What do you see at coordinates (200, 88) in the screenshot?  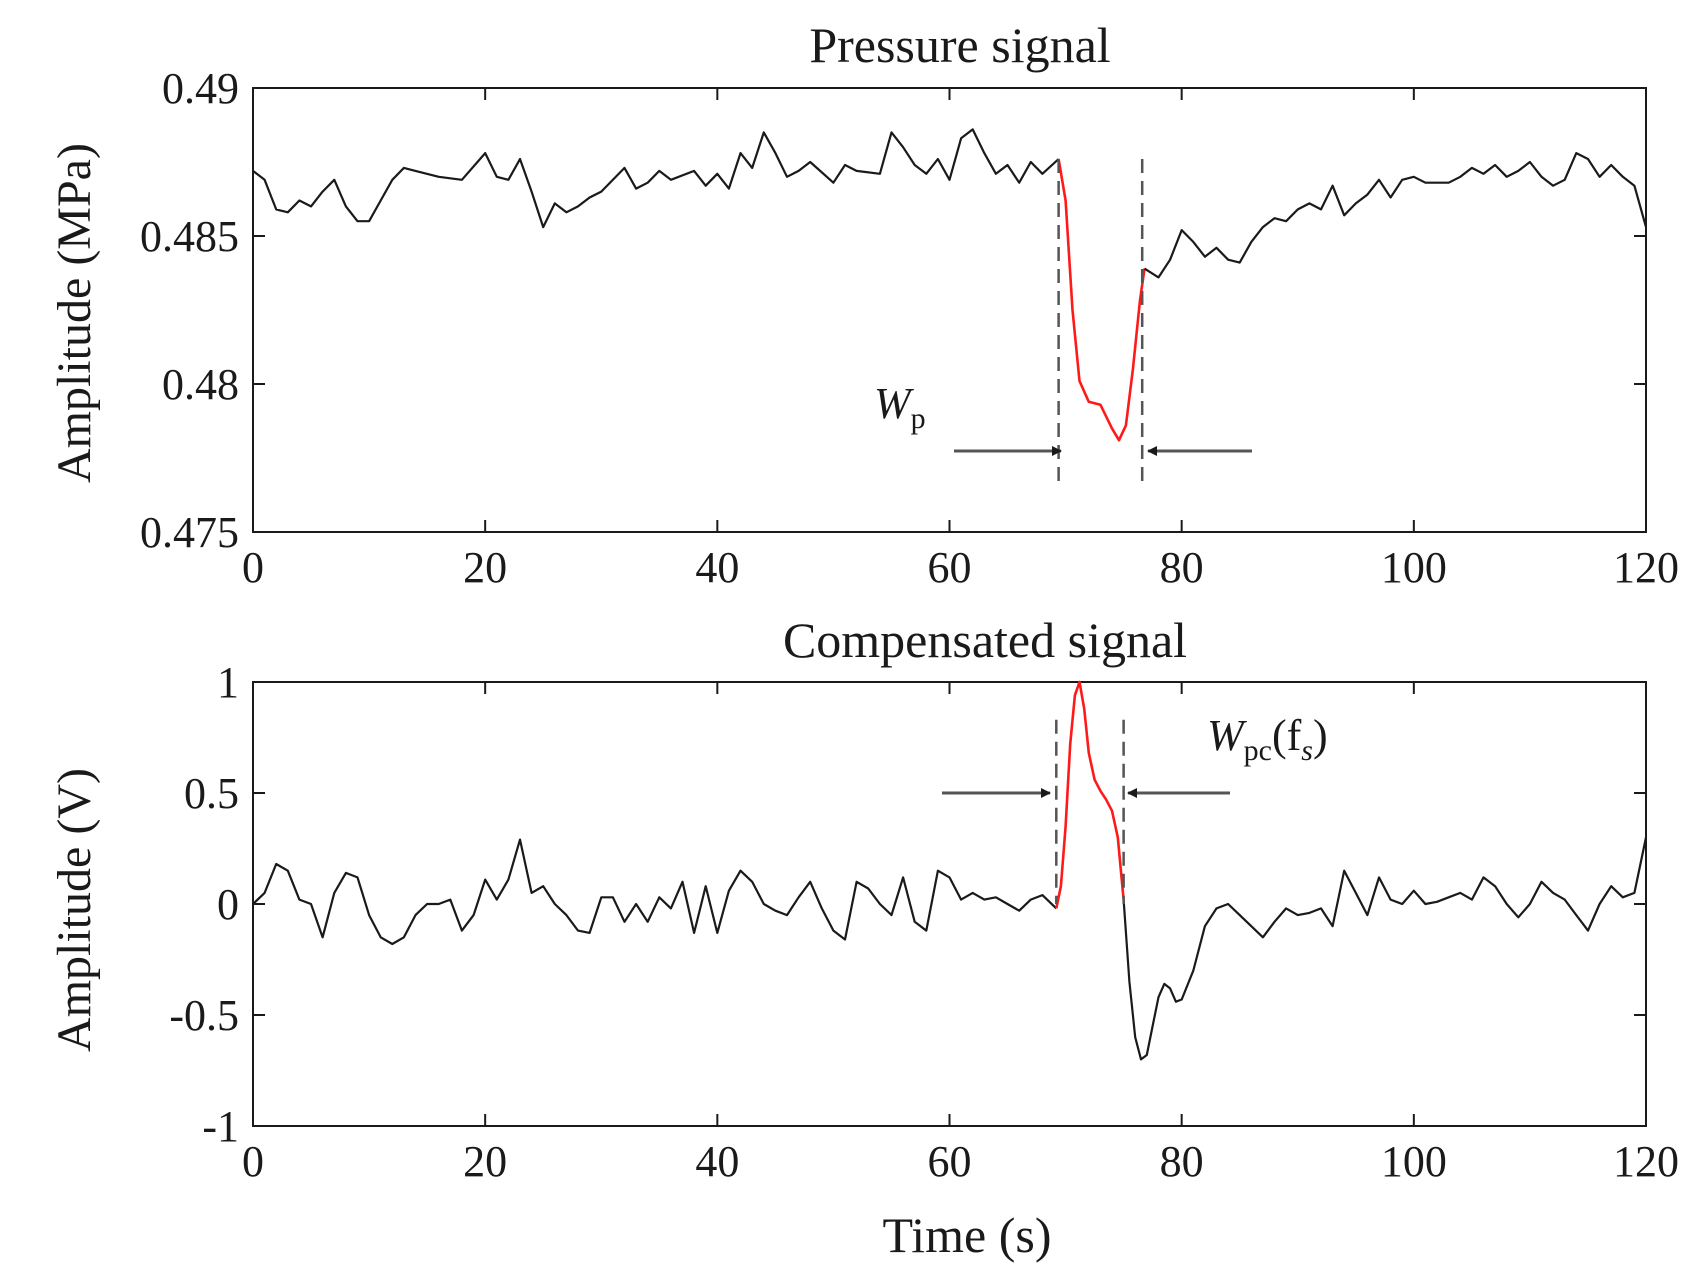 I see `y-tick-label: 0.49` at bounding box center [200, 88].